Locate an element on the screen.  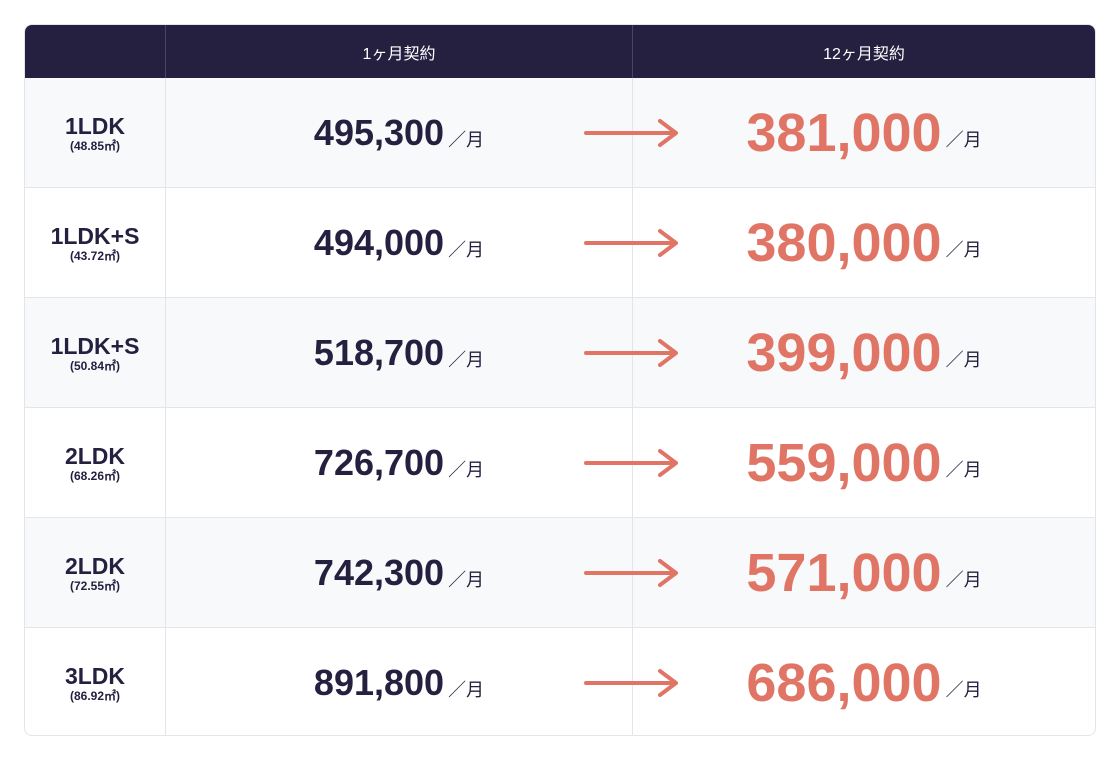
monthly-cell: 494,000 ／月 is located at coordinates (421, 242).